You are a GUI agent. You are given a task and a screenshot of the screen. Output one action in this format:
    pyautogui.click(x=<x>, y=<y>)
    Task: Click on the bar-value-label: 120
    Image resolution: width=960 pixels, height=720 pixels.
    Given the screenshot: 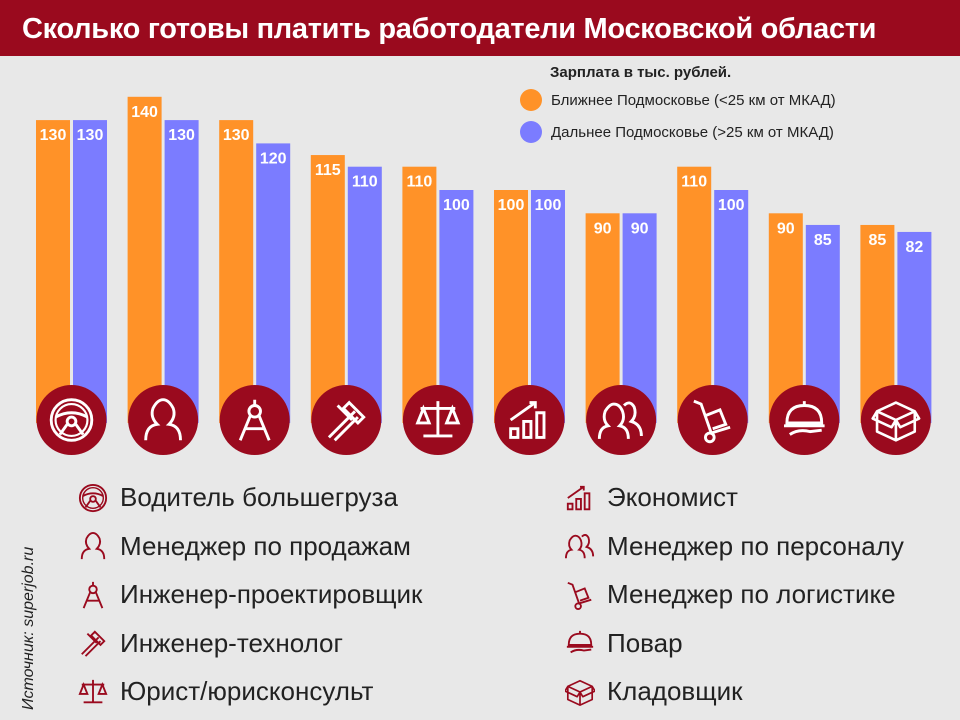 What is the action you would take?
    pyautogui.click(x=273, y=158)
    